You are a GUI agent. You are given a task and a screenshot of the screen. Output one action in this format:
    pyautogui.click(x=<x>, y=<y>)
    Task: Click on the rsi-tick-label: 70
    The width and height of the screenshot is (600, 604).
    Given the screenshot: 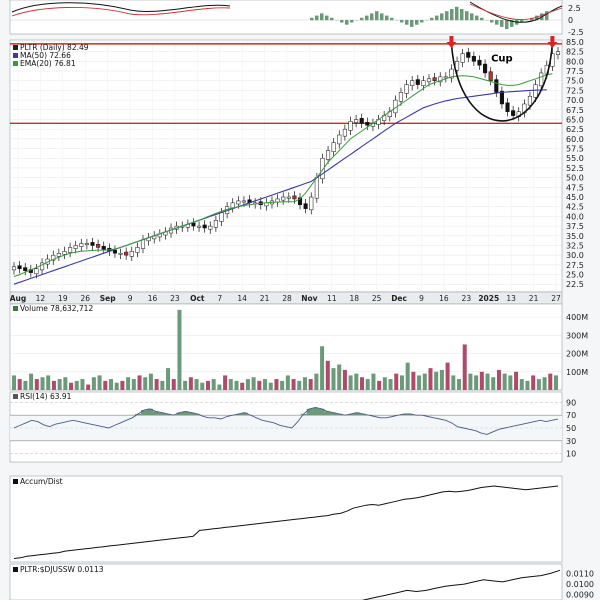 What is the action you would take?
    pyautogui.click(x=571, y=415)
    